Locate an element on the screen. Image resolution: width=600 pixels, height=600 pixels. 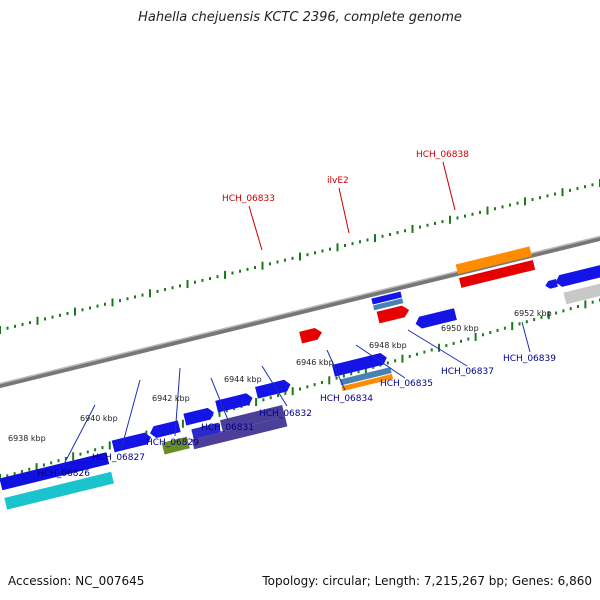
gene-gray is located at coordinates (581, 288).